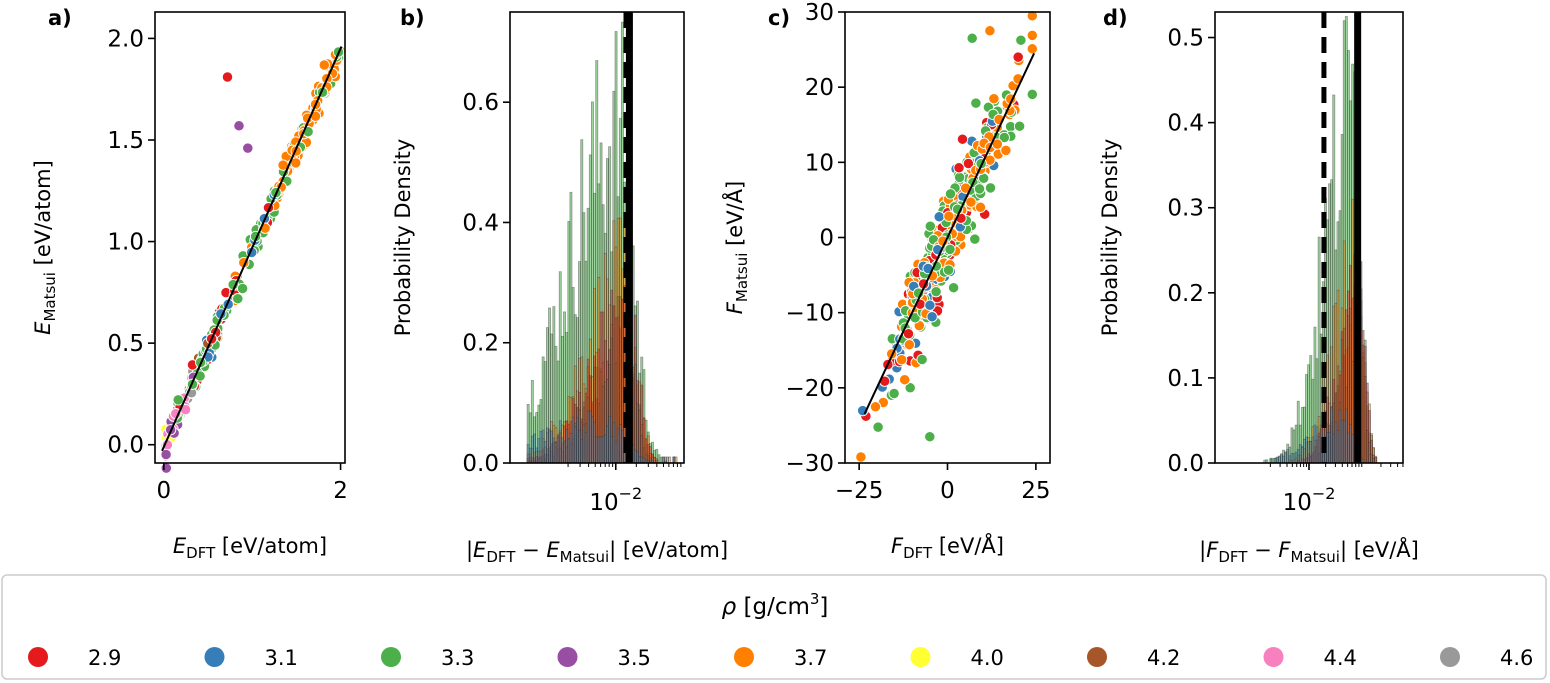 Image resolution: width=1550 pixels, height=683 pixels. Describe the element at coordinates (946, 236) in the screenshot. I see `scatter-points` at that location.